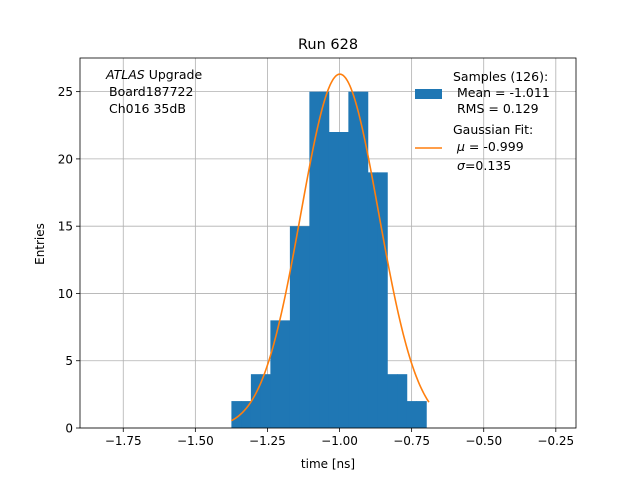 The height and width of the screenshot is (480, 640). What do you see at coordinates (555, 441) in the screenshot?
I see `x-tick-label: −0.25` at bounding box center [555, 441].